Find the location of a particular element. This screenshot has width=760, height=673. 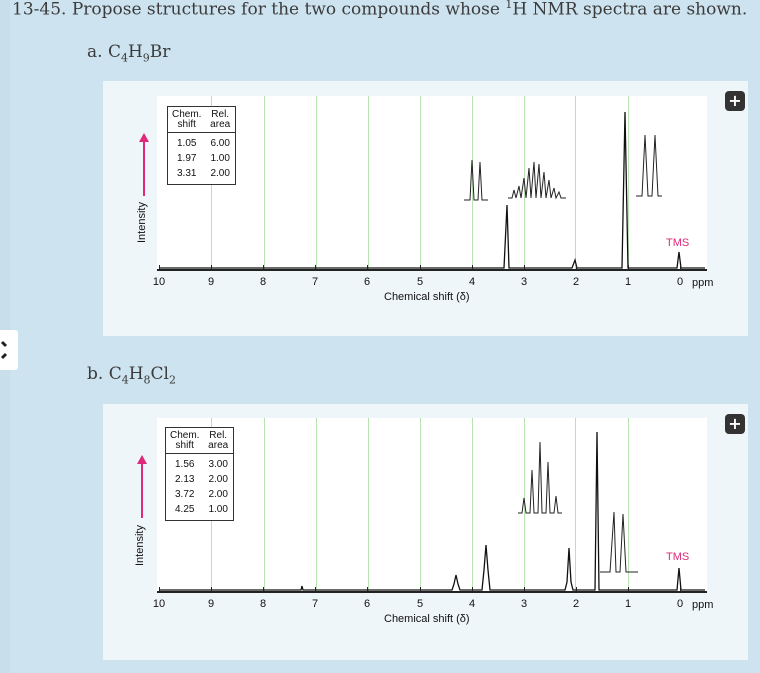

tick-label: 5 is located at coordinates (420, 282).